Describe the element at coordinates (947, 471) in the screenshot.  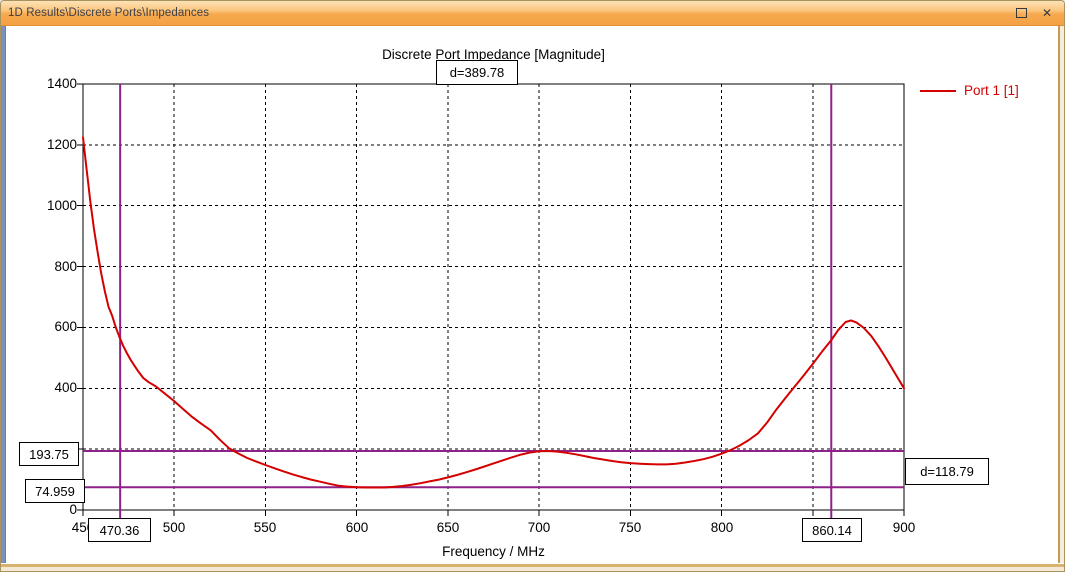
I see `delta-y-marker-box: d=118.79` at that location.